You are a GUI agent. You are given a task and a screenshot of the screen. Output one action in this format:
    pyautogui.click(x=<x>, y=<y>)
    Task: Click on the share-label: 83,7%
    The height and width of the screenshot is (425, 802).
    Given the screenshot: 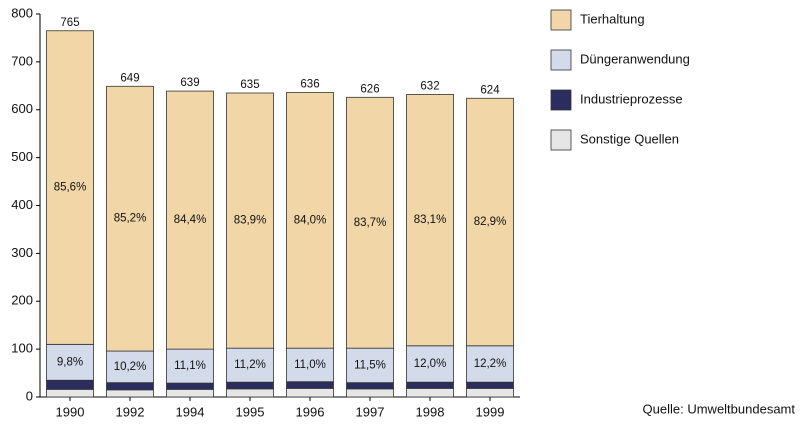 What is the action you would take?
    pyautogui.click(x=370, y=223)
    